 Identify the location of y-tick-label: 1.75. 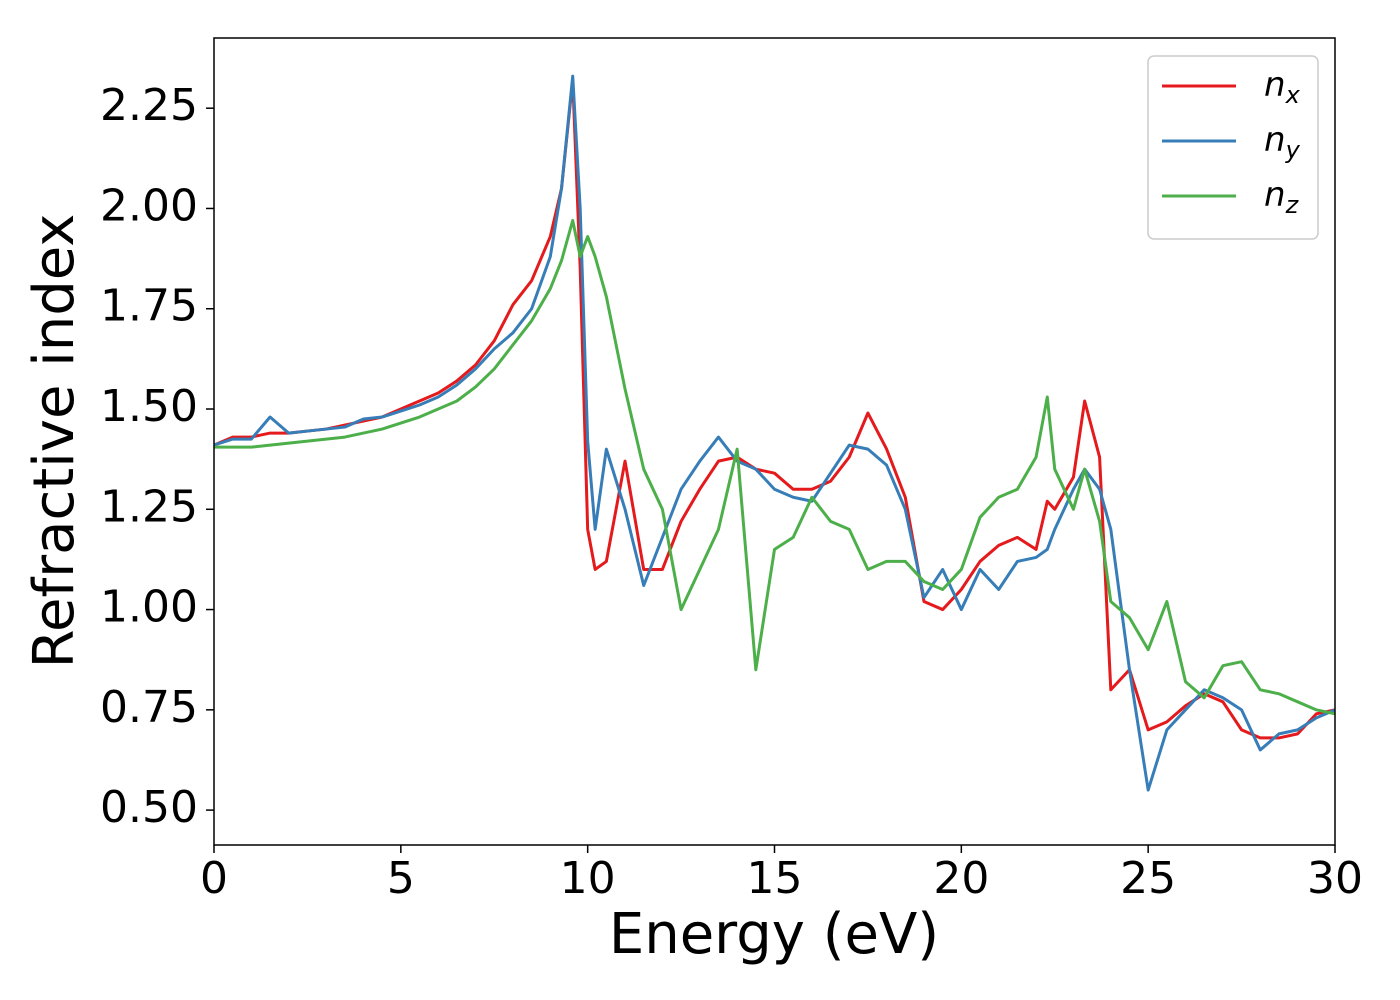
(149, 306).